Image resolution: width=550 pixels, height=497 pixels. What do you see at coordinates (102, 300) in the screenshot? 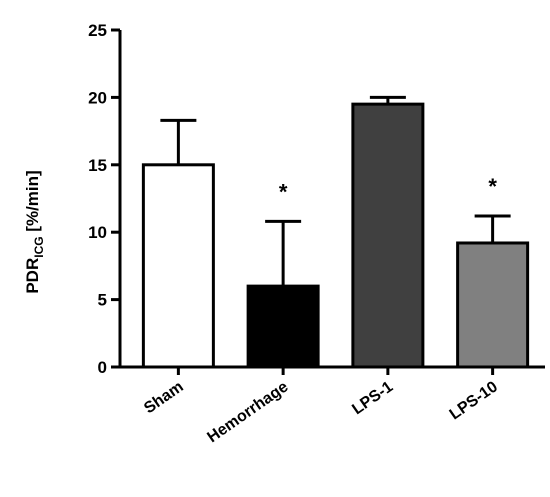
I see `y-tick-label-1: 5` at bounding box center [102, 300].